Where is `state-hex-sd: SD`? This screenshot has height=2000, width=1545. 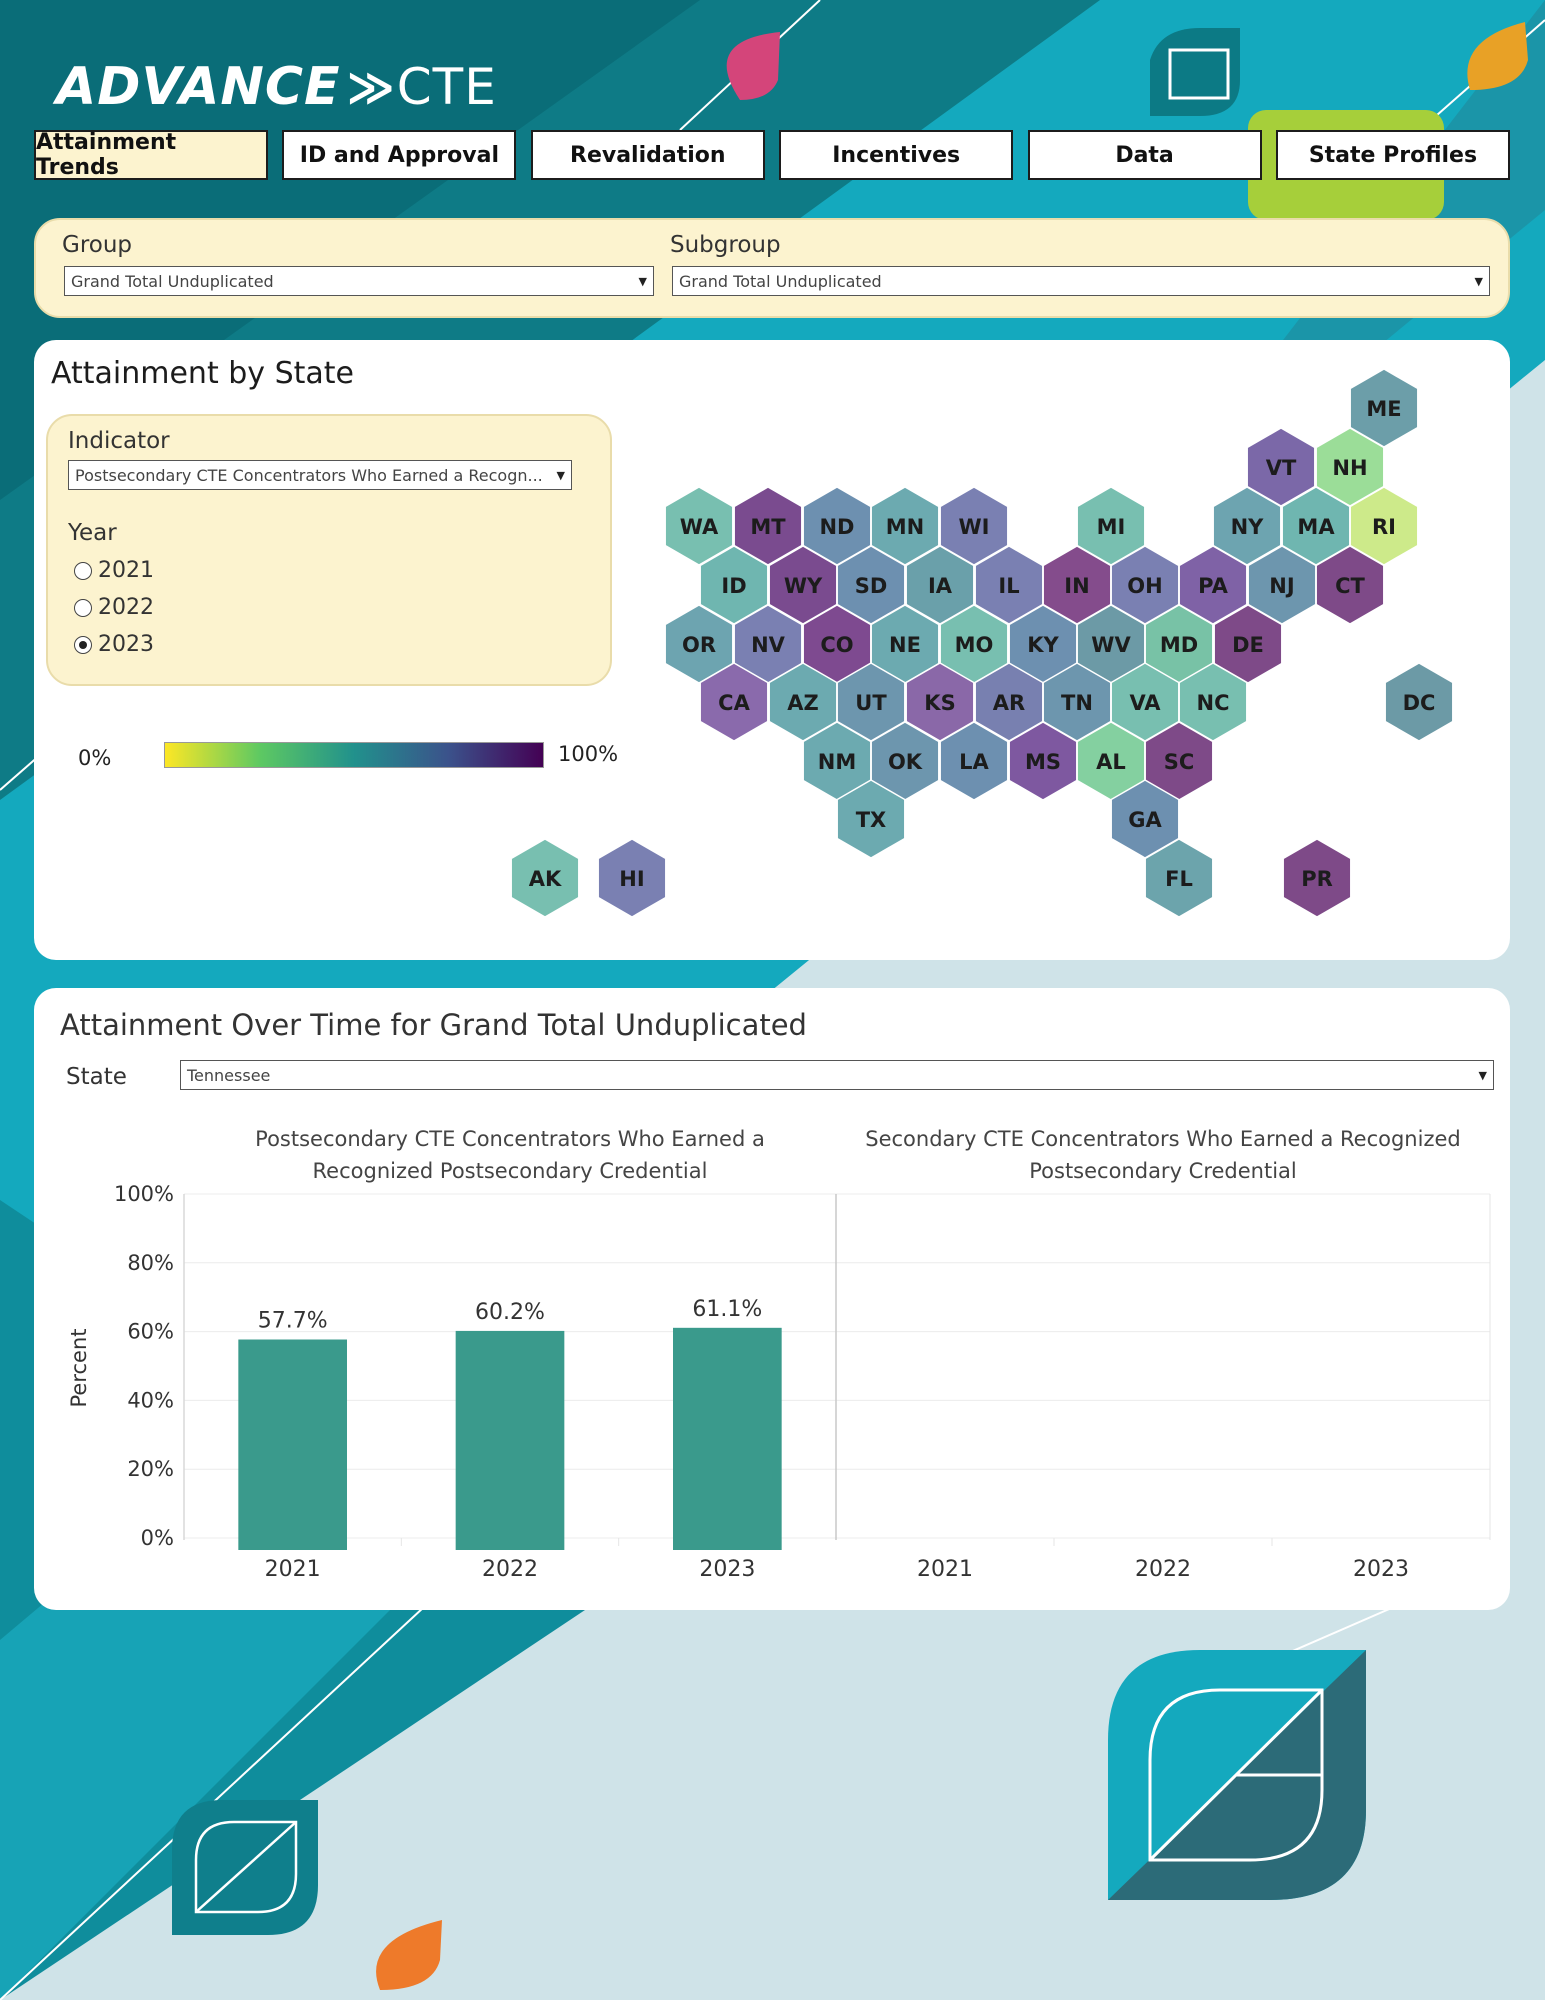
state-hex-sd: SD is located at coordinates (871, 585).